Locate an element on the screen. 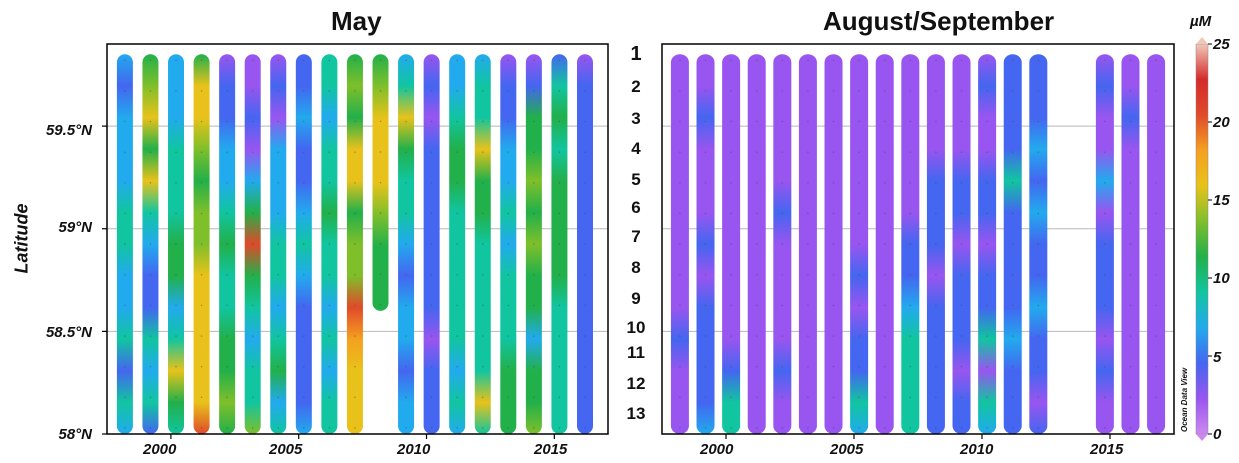  aug-sep-chart-title: August/September is located at coordinates (939, 21).